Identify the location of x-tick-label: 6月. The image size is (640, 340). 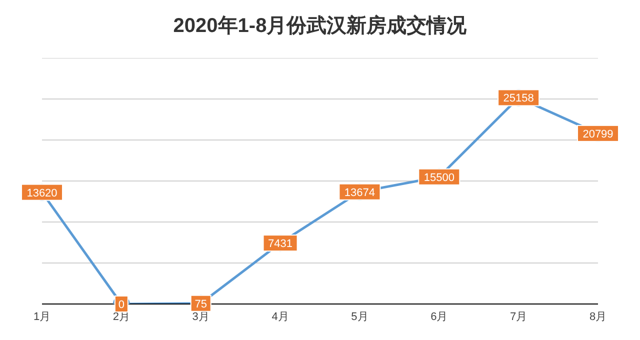
(439, 316).